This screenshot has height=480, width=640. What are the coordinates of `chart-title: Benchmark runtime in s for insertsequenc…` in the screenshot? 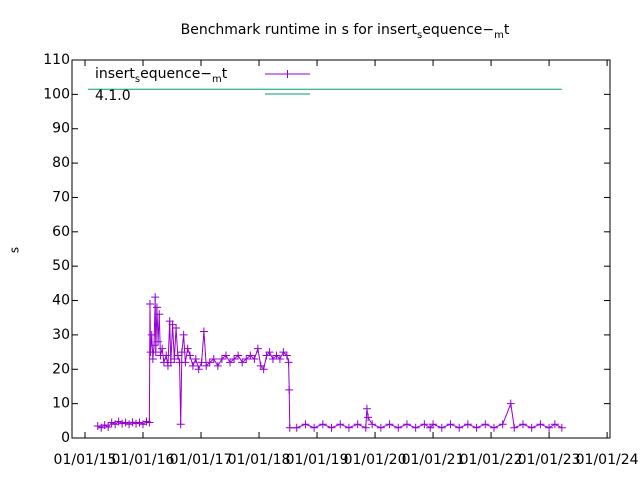 It's located at (345, 31).